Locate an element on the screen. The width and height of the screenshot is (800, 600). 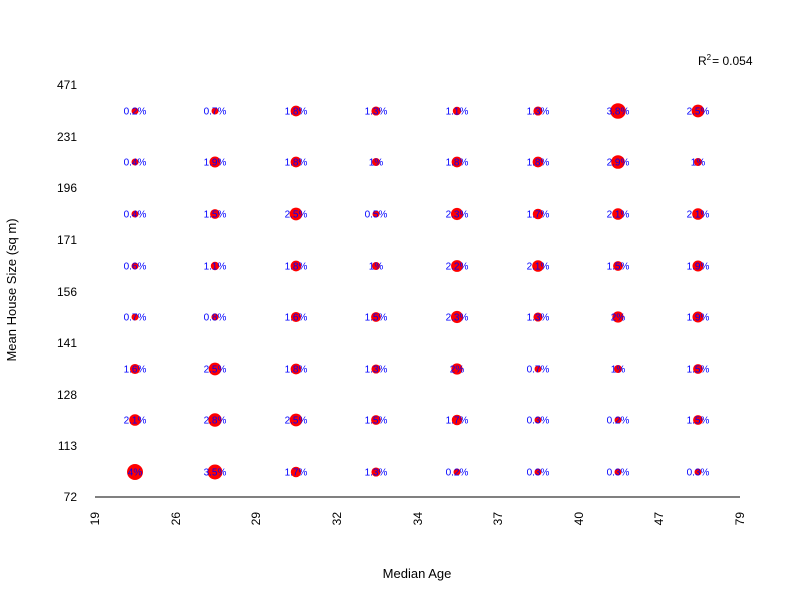
bubble-label: 1% is located at coordinates (698, 163).